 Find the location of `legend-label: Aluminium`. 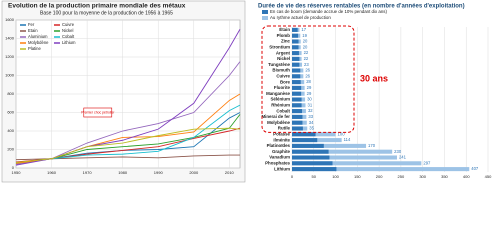

legend-label: Aluminium is located at coordinates (38, 36).